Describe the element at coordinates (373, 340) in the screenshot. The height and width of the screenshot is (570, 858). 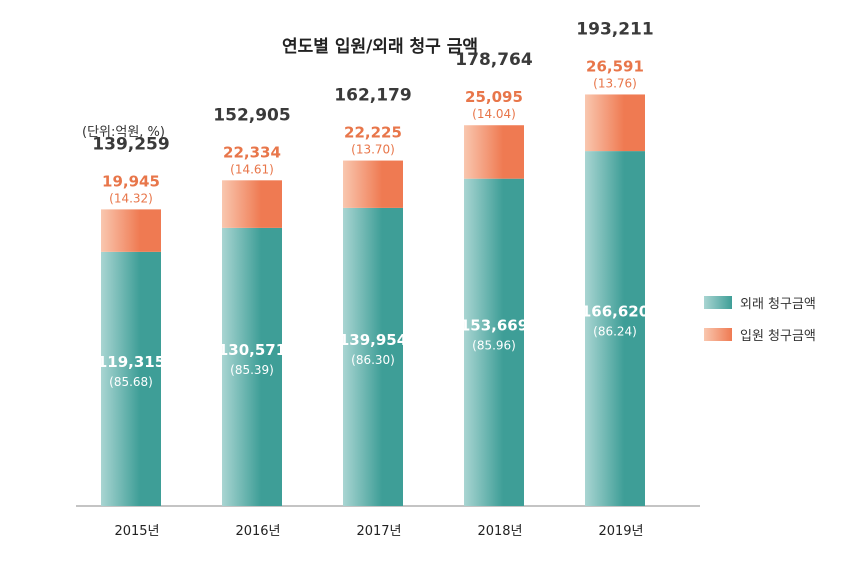
I see `data-label-outpatient: 139,954` at that location.